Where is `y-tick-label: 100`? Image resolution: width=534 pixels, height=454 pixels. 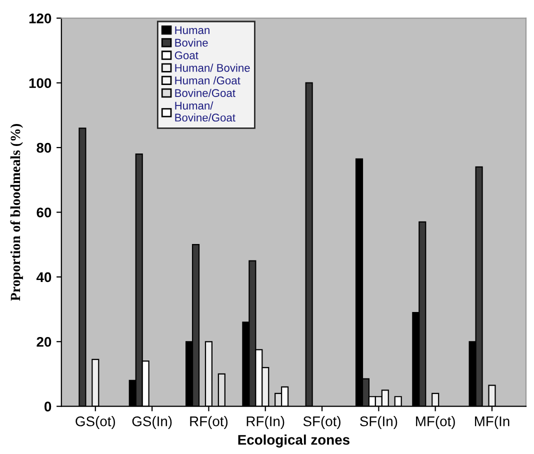
y-tick-label: 100 is located at coordinates (40, 83).